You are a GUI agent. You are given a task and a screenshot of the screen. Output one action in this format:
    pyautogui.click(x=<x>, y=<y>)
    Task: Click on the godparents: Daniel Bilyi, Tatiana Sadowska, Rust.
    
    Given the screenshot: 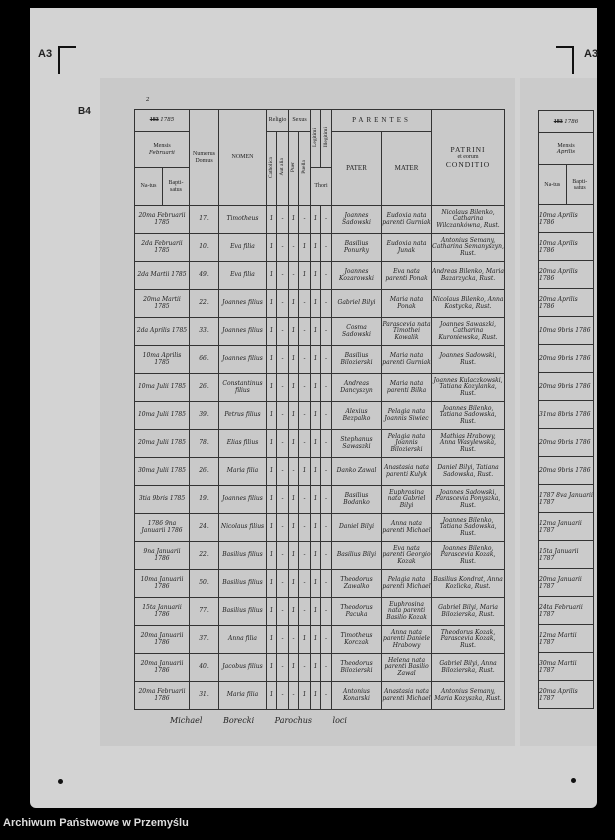 What is the action you would take?
    pyautogui.click(x=468, y=471)
    